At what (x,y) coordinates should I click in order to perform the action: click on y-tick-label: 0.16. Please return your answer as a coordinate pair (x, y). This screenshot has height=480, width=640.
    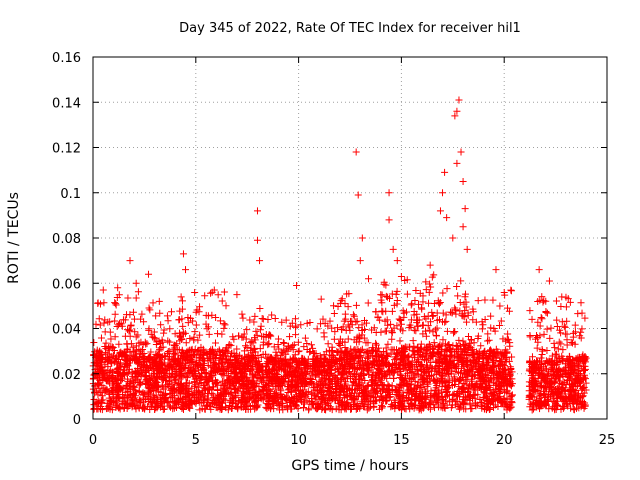
    Looking at the image, I should click on (66, 58).